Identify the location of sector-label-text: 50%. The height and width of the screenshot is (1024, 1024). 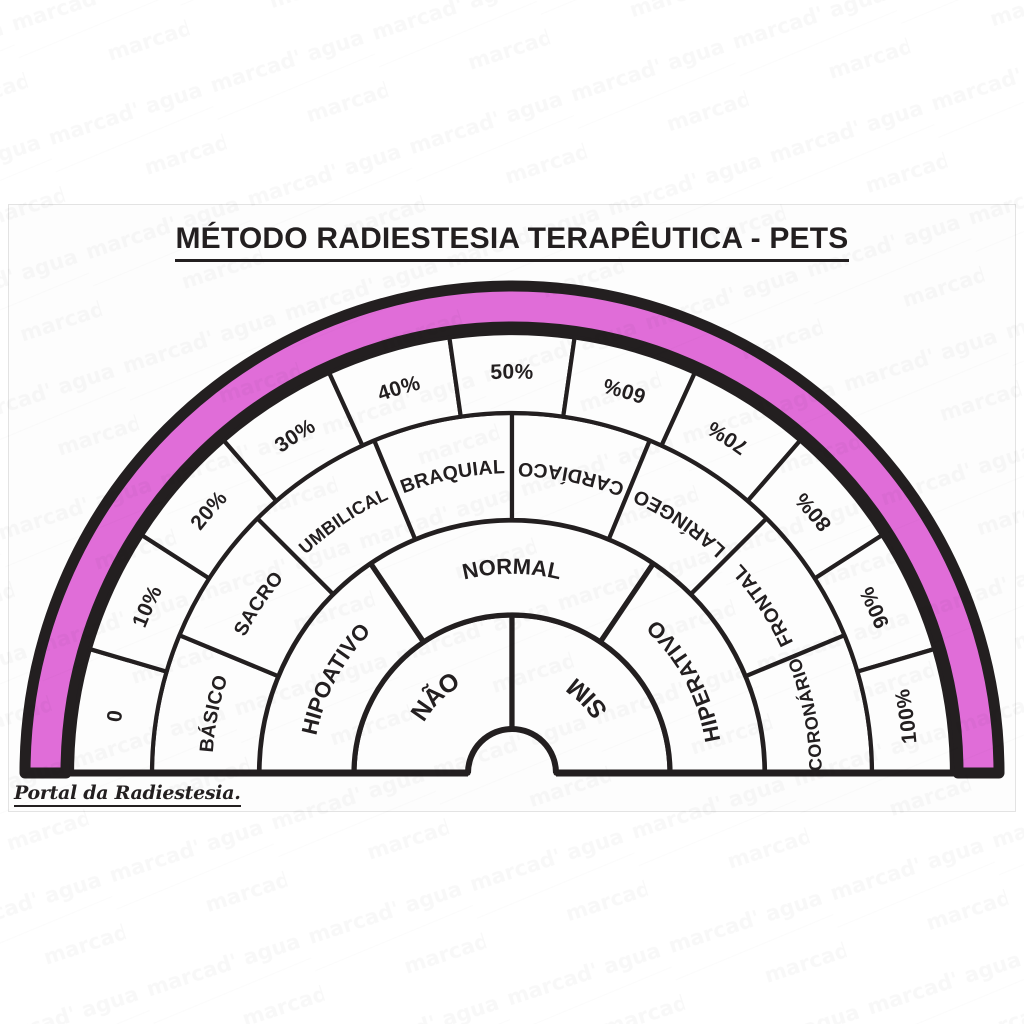
(512, 372).